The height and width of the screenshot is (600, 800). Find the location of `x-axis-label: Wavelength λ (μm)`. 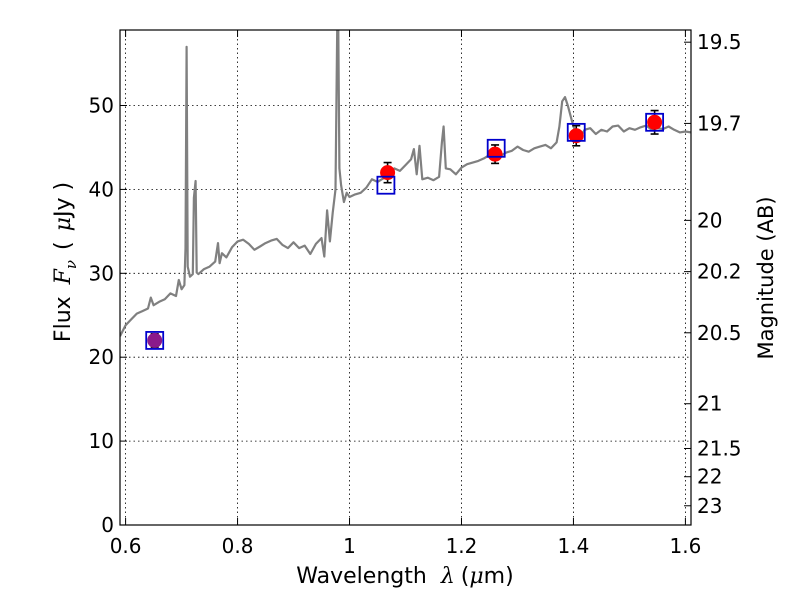

x-axis-label: Wavelength λ (μm) is located at coordinates (404, 576).